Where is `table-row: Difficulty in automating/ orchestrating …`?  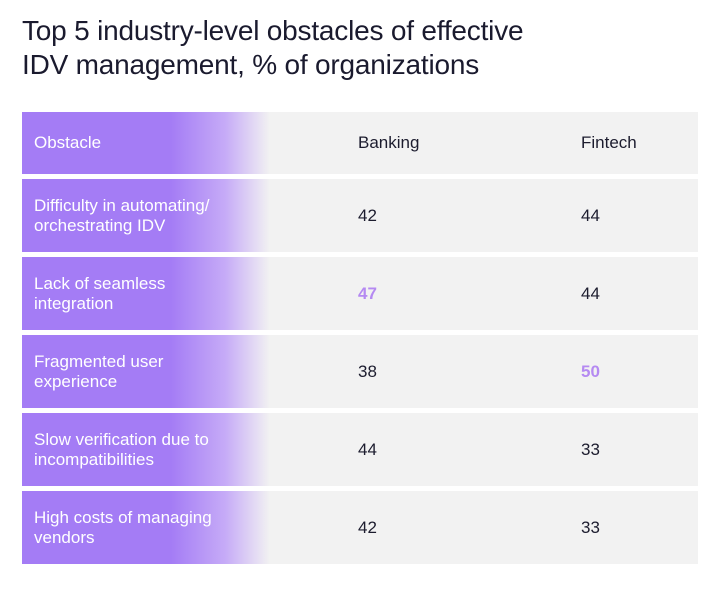 table-row: Difficulty in automating/ orchestrating … is located at coordinates (360, 215).